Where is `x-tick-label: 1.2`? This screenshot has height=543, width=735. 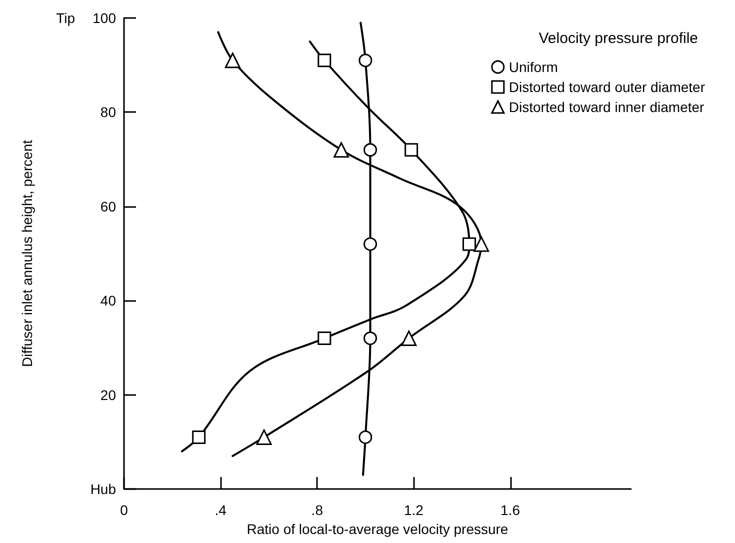 x-tick-label: 1.2 is located at coordinates (414, 510).